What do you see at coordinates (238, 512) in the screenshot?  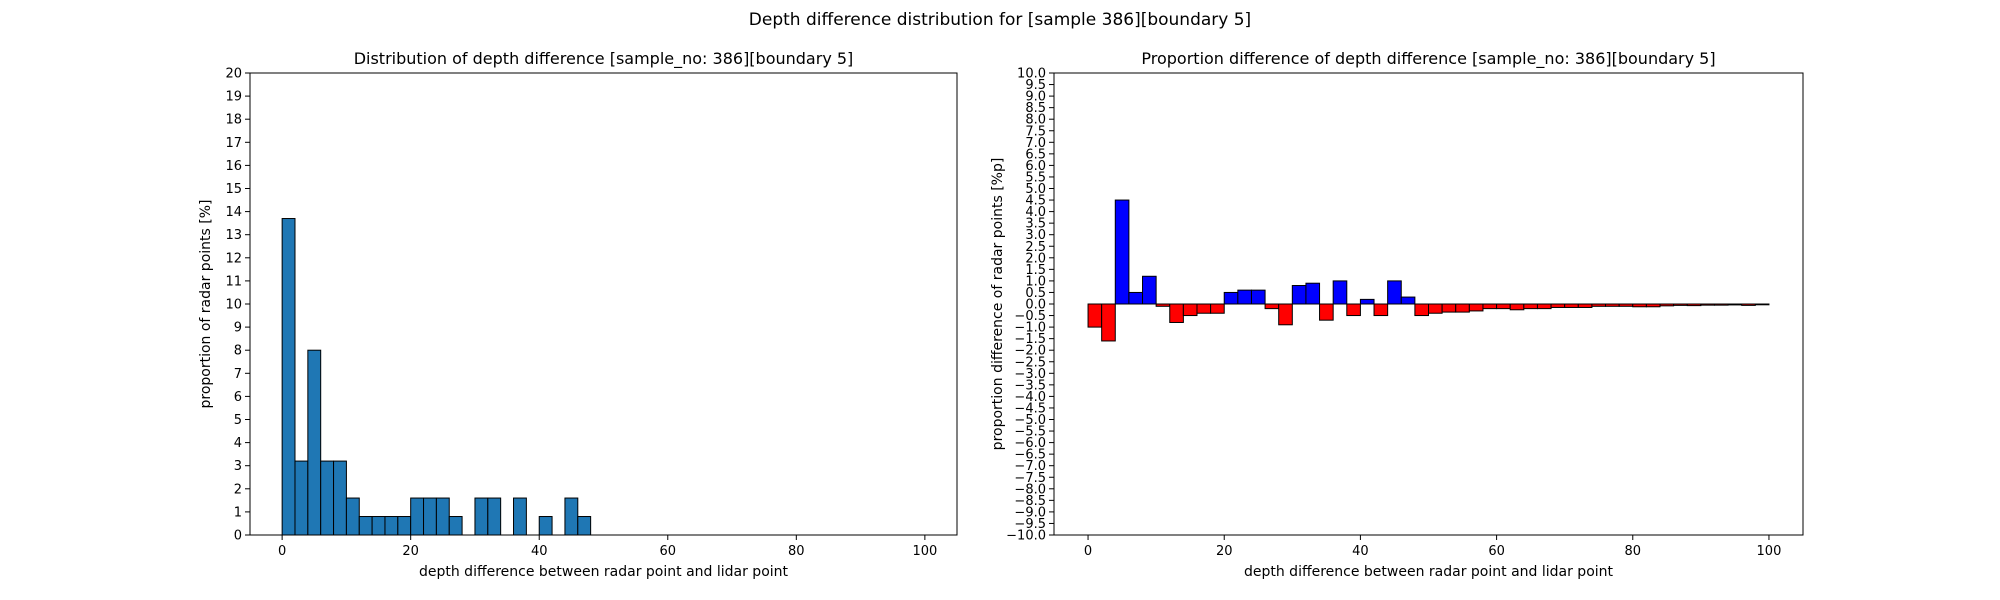 I see `histogram-y-tick-label: 1` at bounding box center [238, 512].